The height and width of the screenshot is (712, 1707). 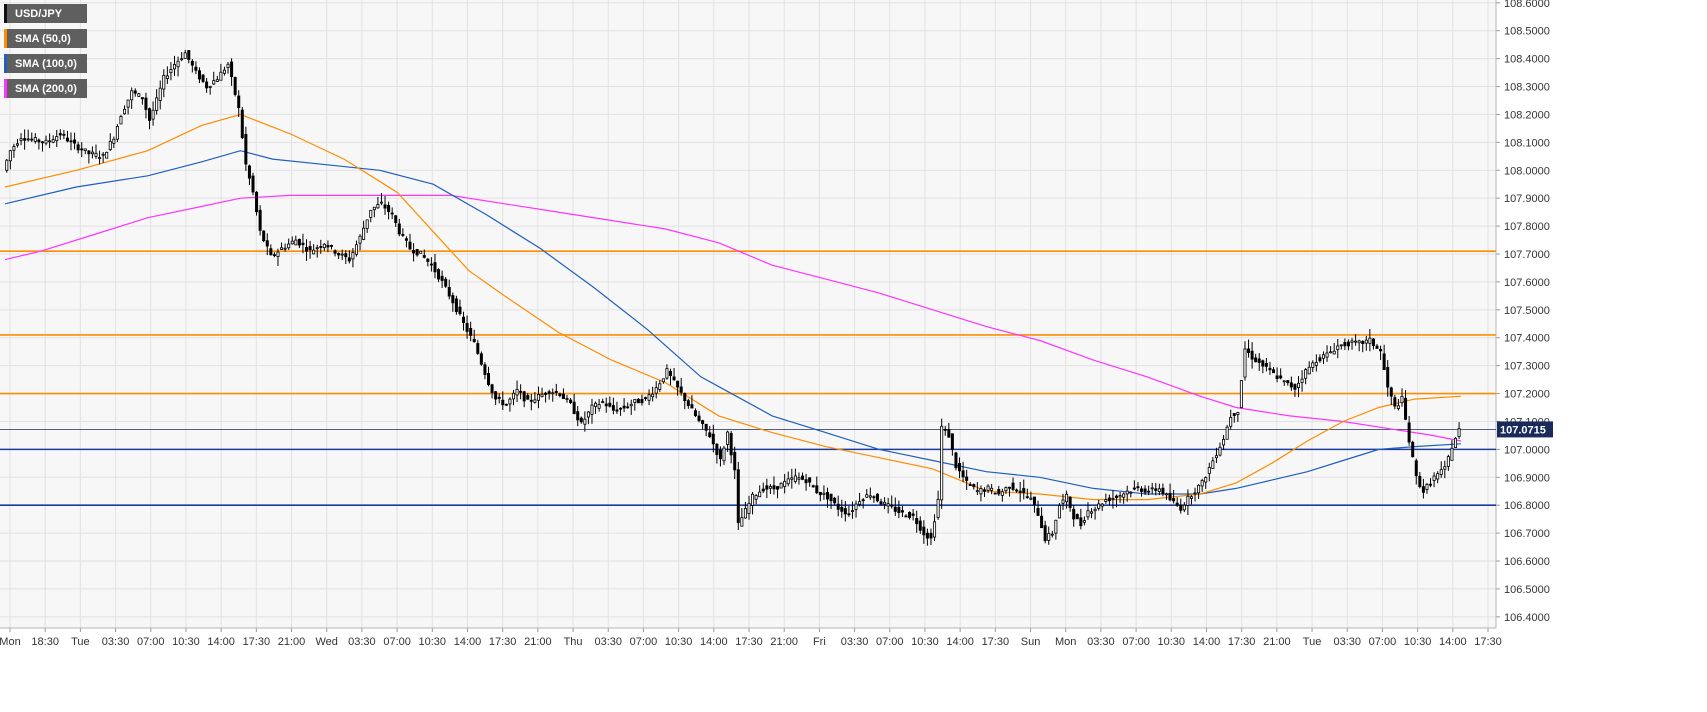 What do you see at coordinates (327, 642) in the screenshot?
I see `x-tick-label: Wed` at bounding box center [327, 642].